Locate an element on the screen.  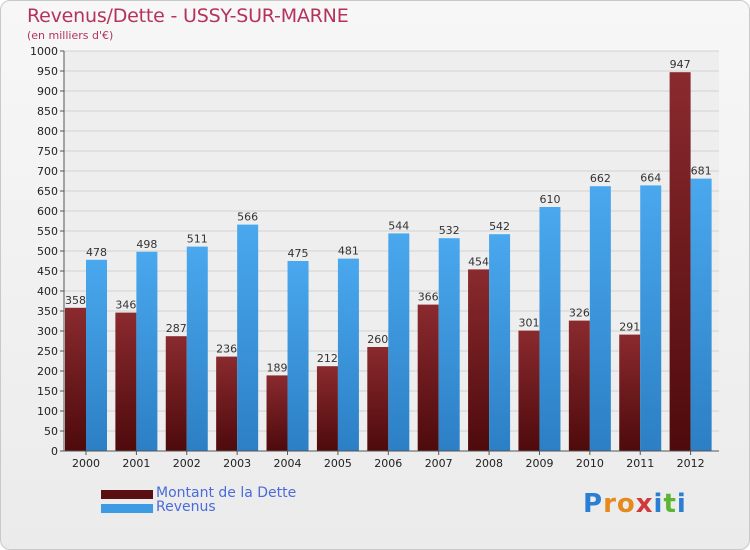
y-tick-label: 900 is located at coordinates (47, 91).